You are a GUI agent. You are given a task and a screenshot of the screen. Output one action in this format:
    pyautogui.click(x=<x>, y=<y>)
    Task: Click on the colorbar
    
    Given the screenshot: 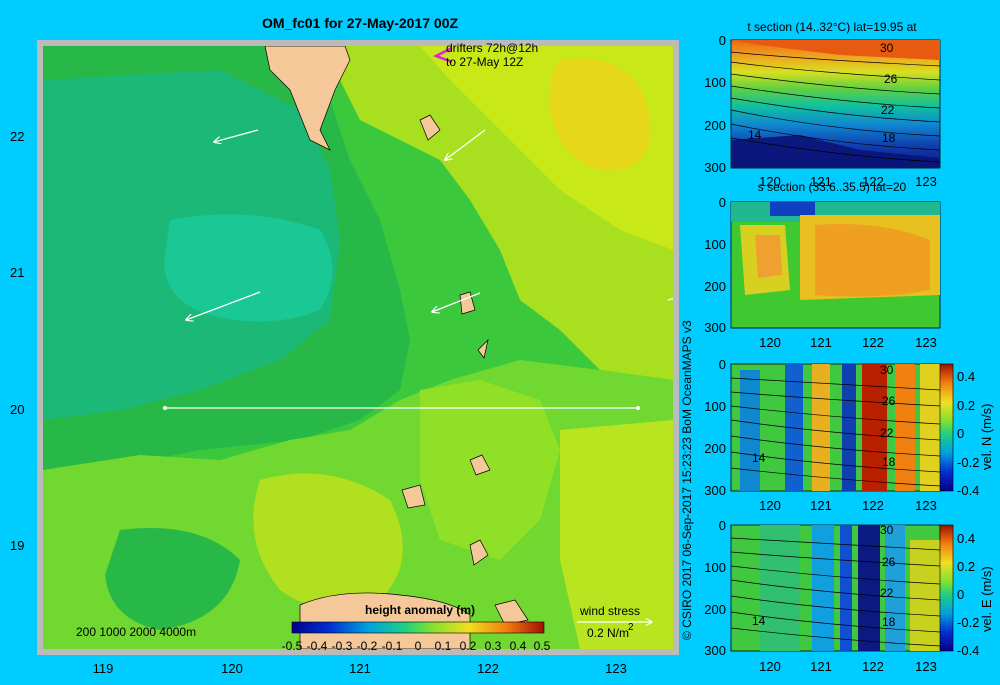 What is the action you would take?
    pyautogui.click(x=418, y=627)
    